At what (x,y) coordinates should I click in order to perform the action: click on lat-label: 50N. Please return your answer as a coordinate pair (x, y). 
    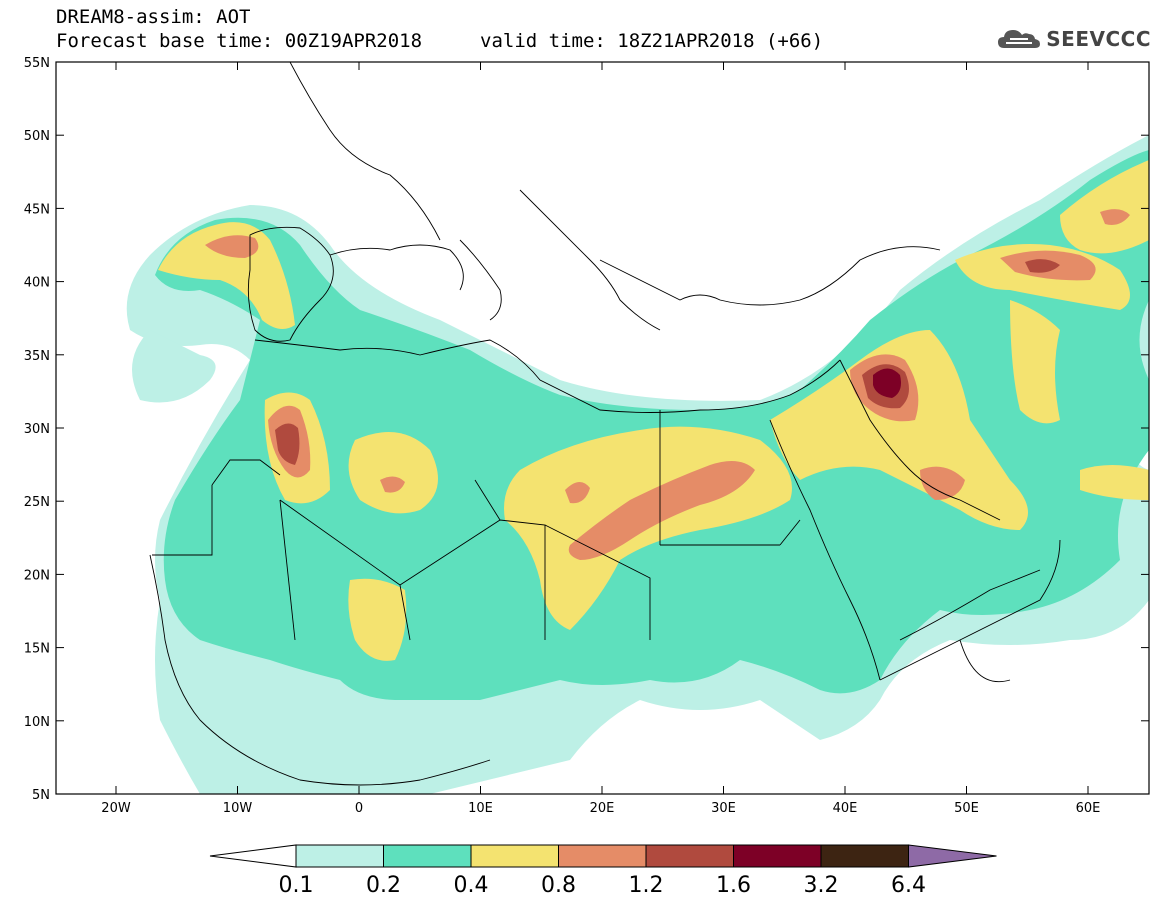
    Looking at the image, I should click on (37, 136).